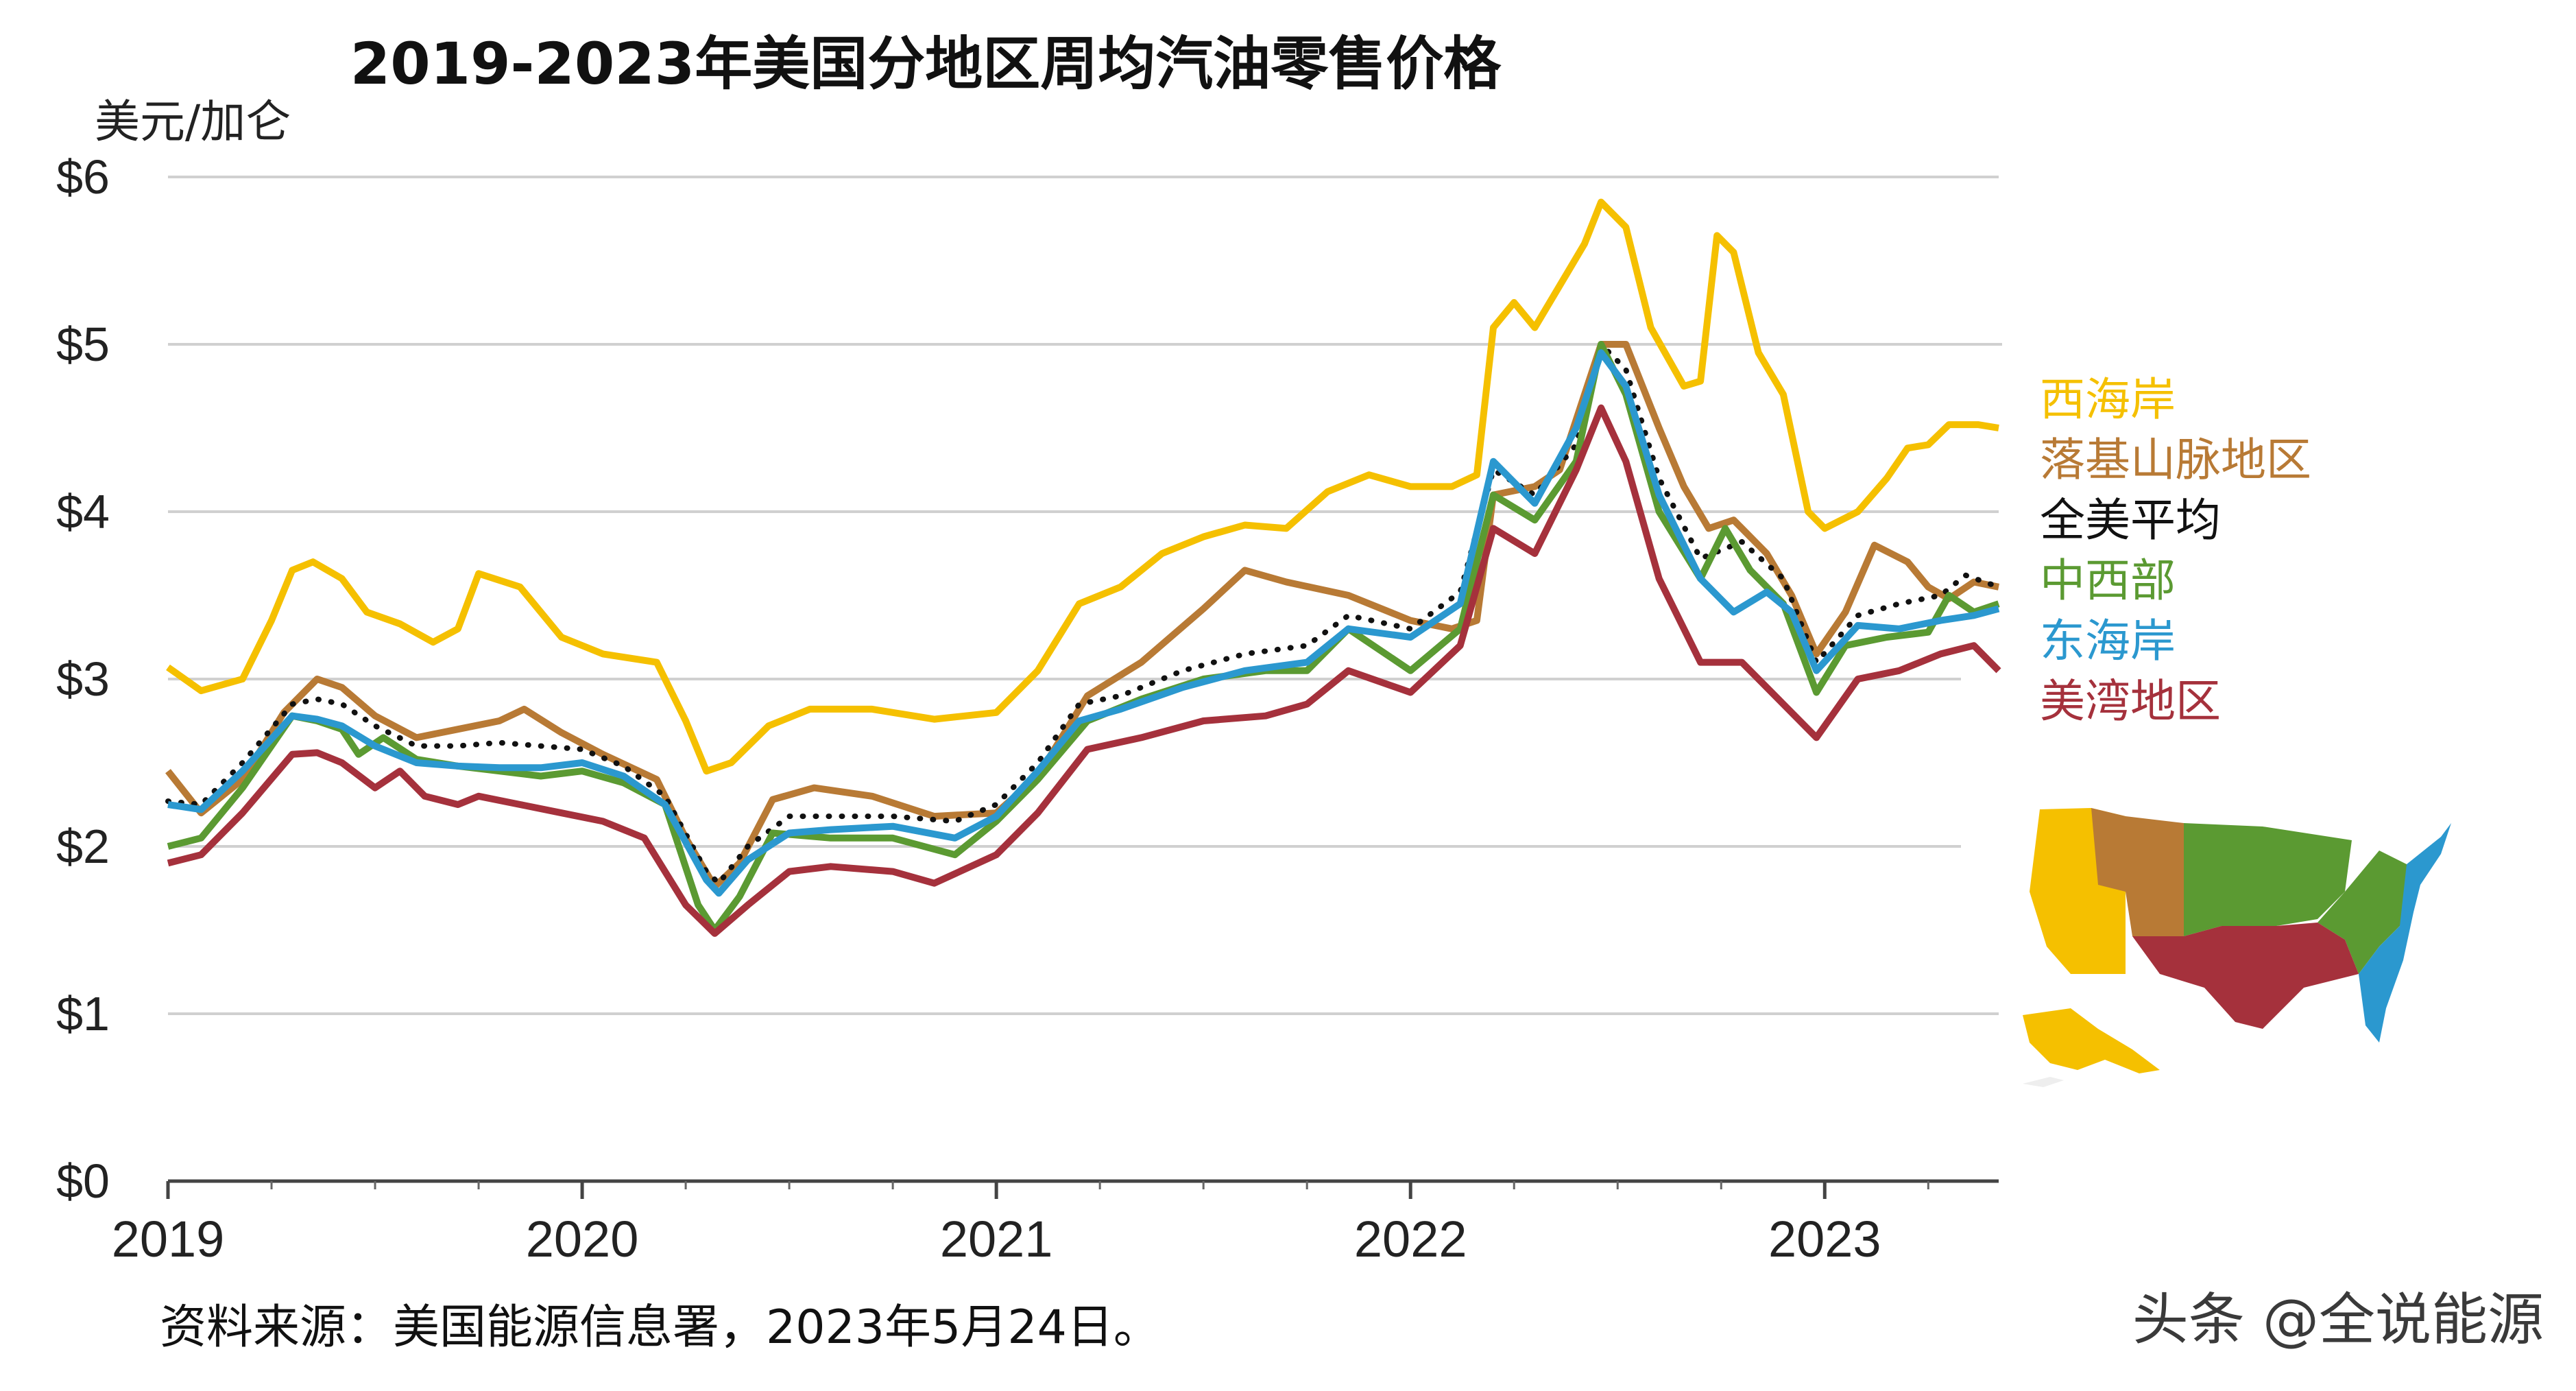 The height and width of the screenshot is (1391, 2576). Describe the element at coordinates (997, 1239) in the screenshot. I see `x-tick-label: 2021` at that location.